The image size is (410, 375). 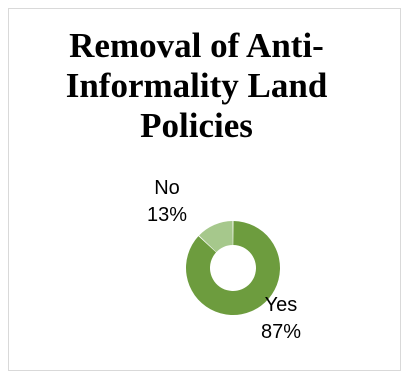 What do you see at coordinates (232, 268) in the screenshot?
I see `slice-yes` at bounding box center [232, 268].